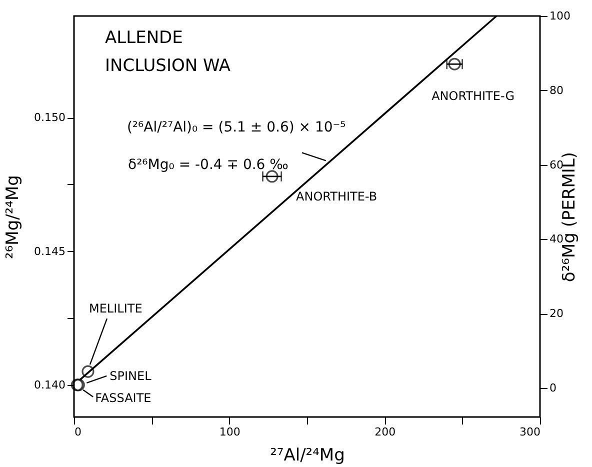 The image size is (592, 467). What do you see at coordinates (50, 117) in the screenshot?
I see `y-tick-label: 0.150` at bounding box center [50, 117].